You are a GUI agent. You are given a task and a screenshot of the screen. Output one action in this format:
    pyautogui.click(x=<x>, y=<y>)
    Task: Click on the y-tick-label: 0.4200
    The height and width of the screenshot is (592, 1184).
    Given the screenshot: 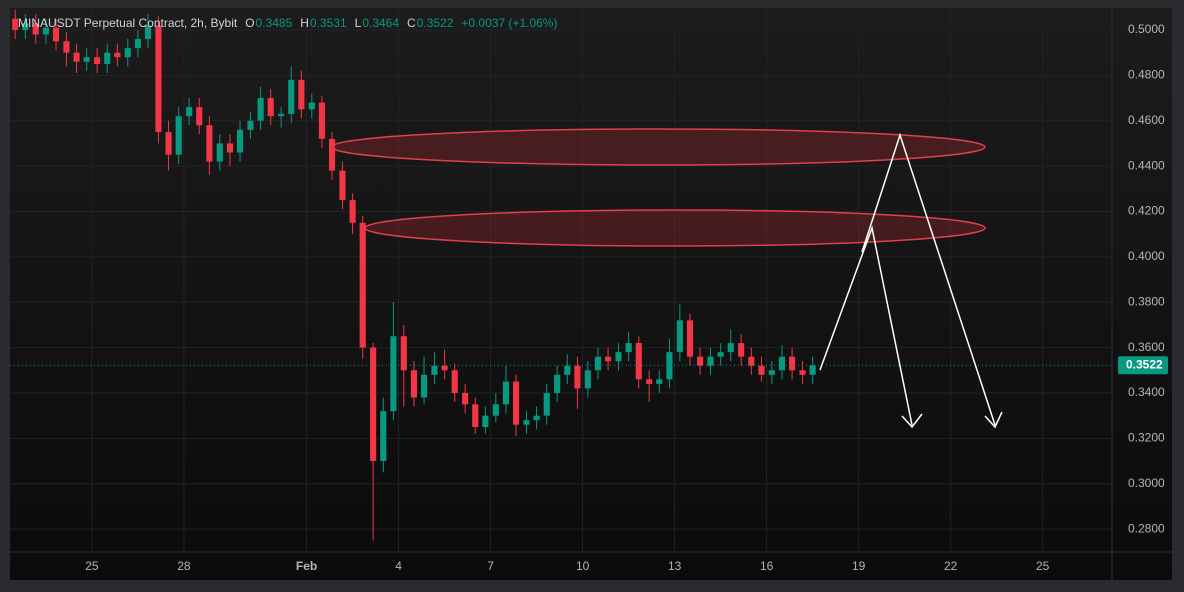 What is the action you would take?
    pyautogui.click(x=1146, y=211)
    